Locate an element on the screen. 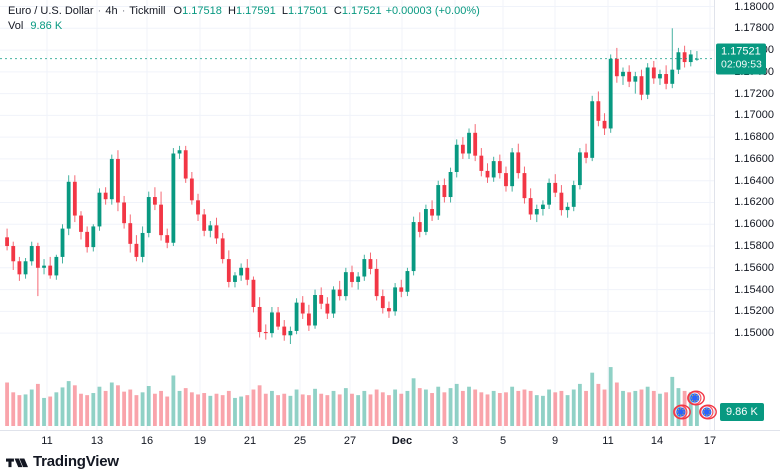 This screenshot has width=780, height=470. time-tick-label: Dec is located at coordinates (402, 441).